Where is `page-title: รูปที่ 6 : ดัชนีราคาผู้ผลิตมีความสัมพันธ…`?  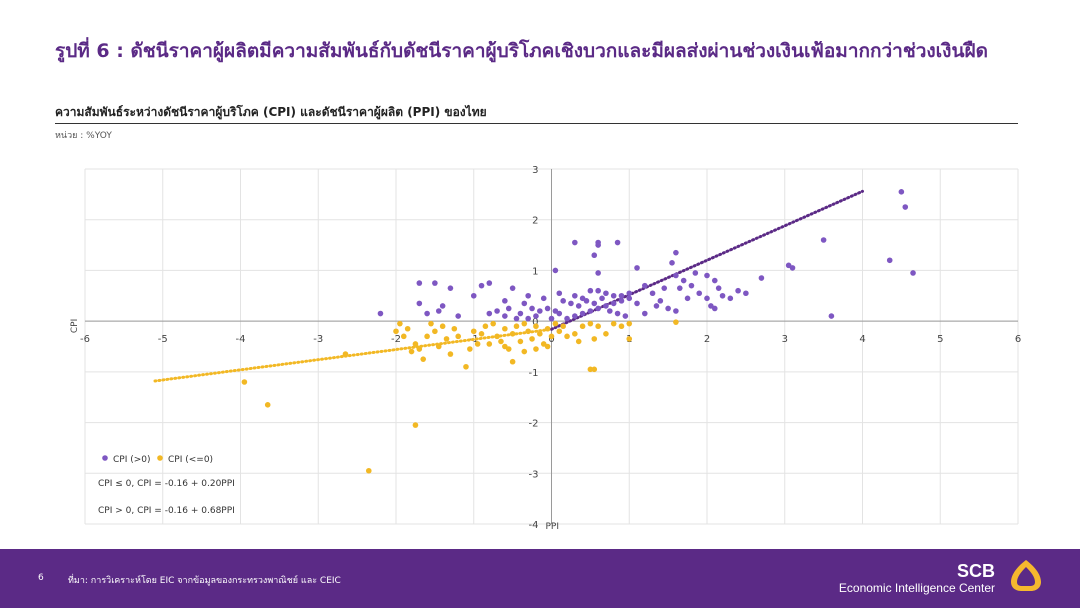
page-title: รูปที่ 6 : ดัชนีราคาผู้ผลิตมีความสัมพันธ… is located at coordinates (521, 51).